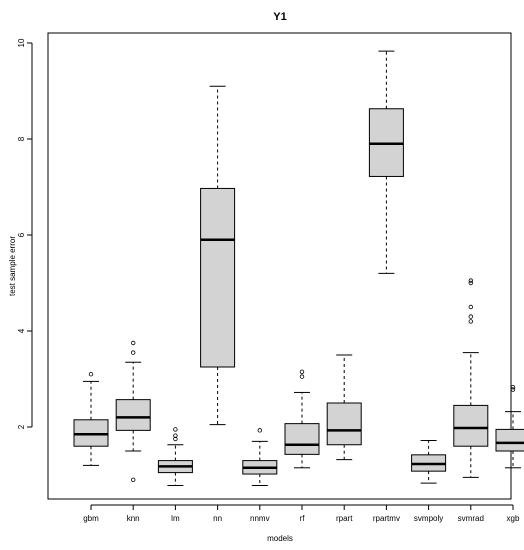 The width and height of the screenshot is (524, 550). What do you see at coordinates (279, 17) in the screenshot?
I see `chart-title: Y1` at bounding box center [279, 17].